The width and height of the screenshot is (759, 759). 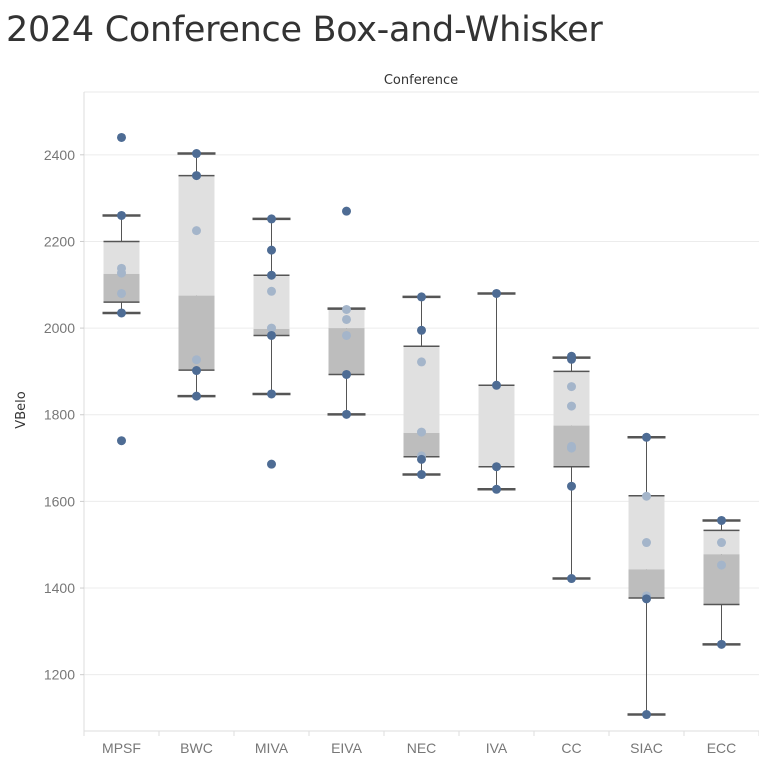 I want to click on box-ecc, so click(x=721, y=582).